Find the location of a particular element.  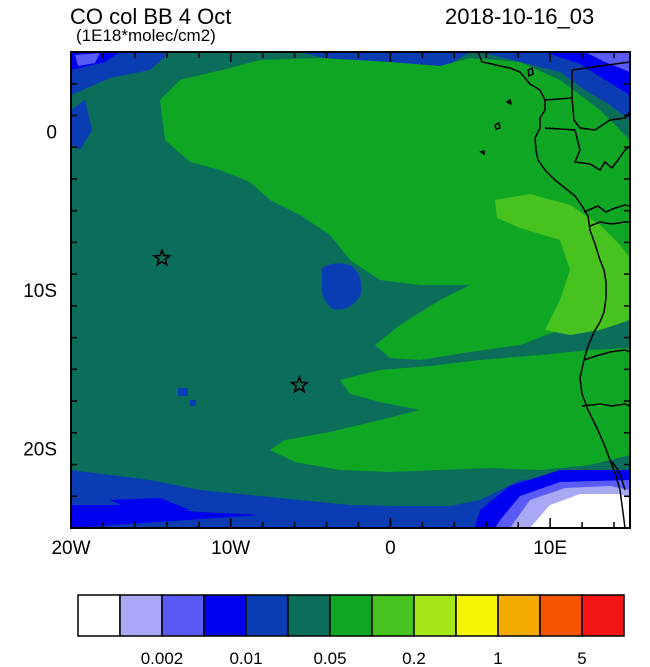

colorbar-label: 0.002 is located at coordinates (162, 658).